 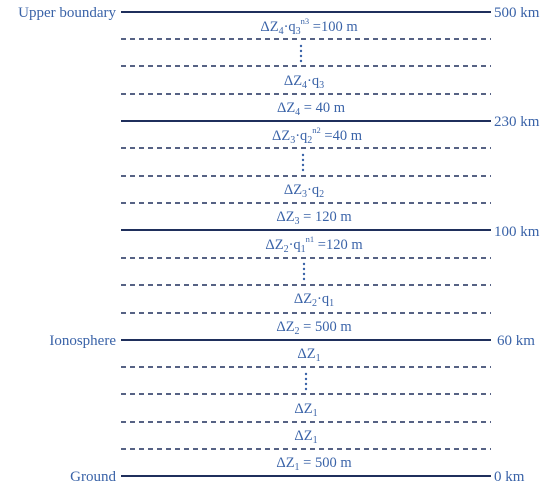 I want to click on label-z2-q: ΔZ2·q1, so click(x=314, y=300).